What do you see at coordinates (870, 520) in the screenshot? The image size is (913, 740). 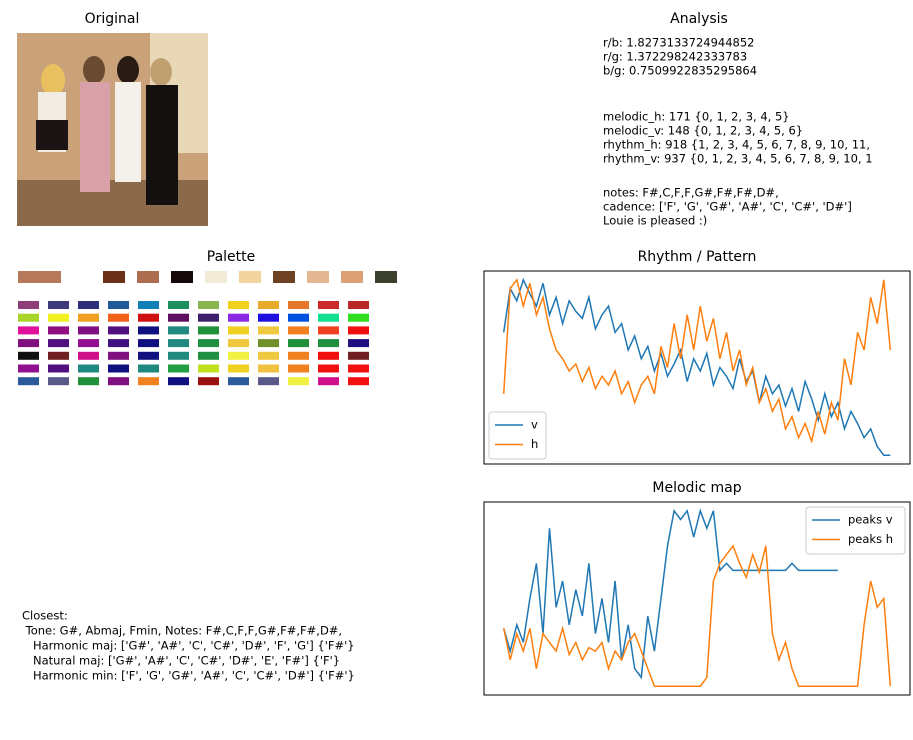 I see `legend-label: peaks v` at bounding box center [870, 520].